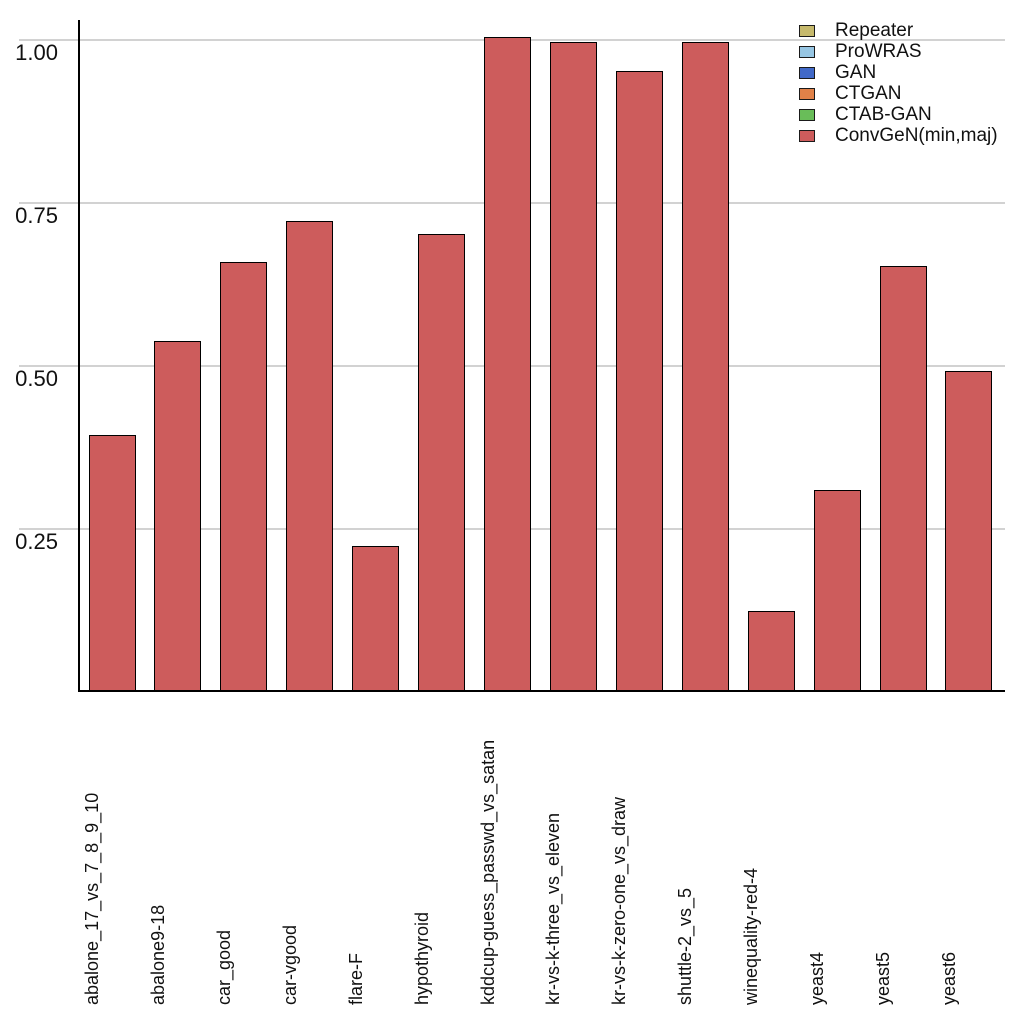 This screenshot has width=1024, height=1024. Describe the element at coordinates (36, 215) in the screenshot. I see `y-tick-label: 0.75` at that location.